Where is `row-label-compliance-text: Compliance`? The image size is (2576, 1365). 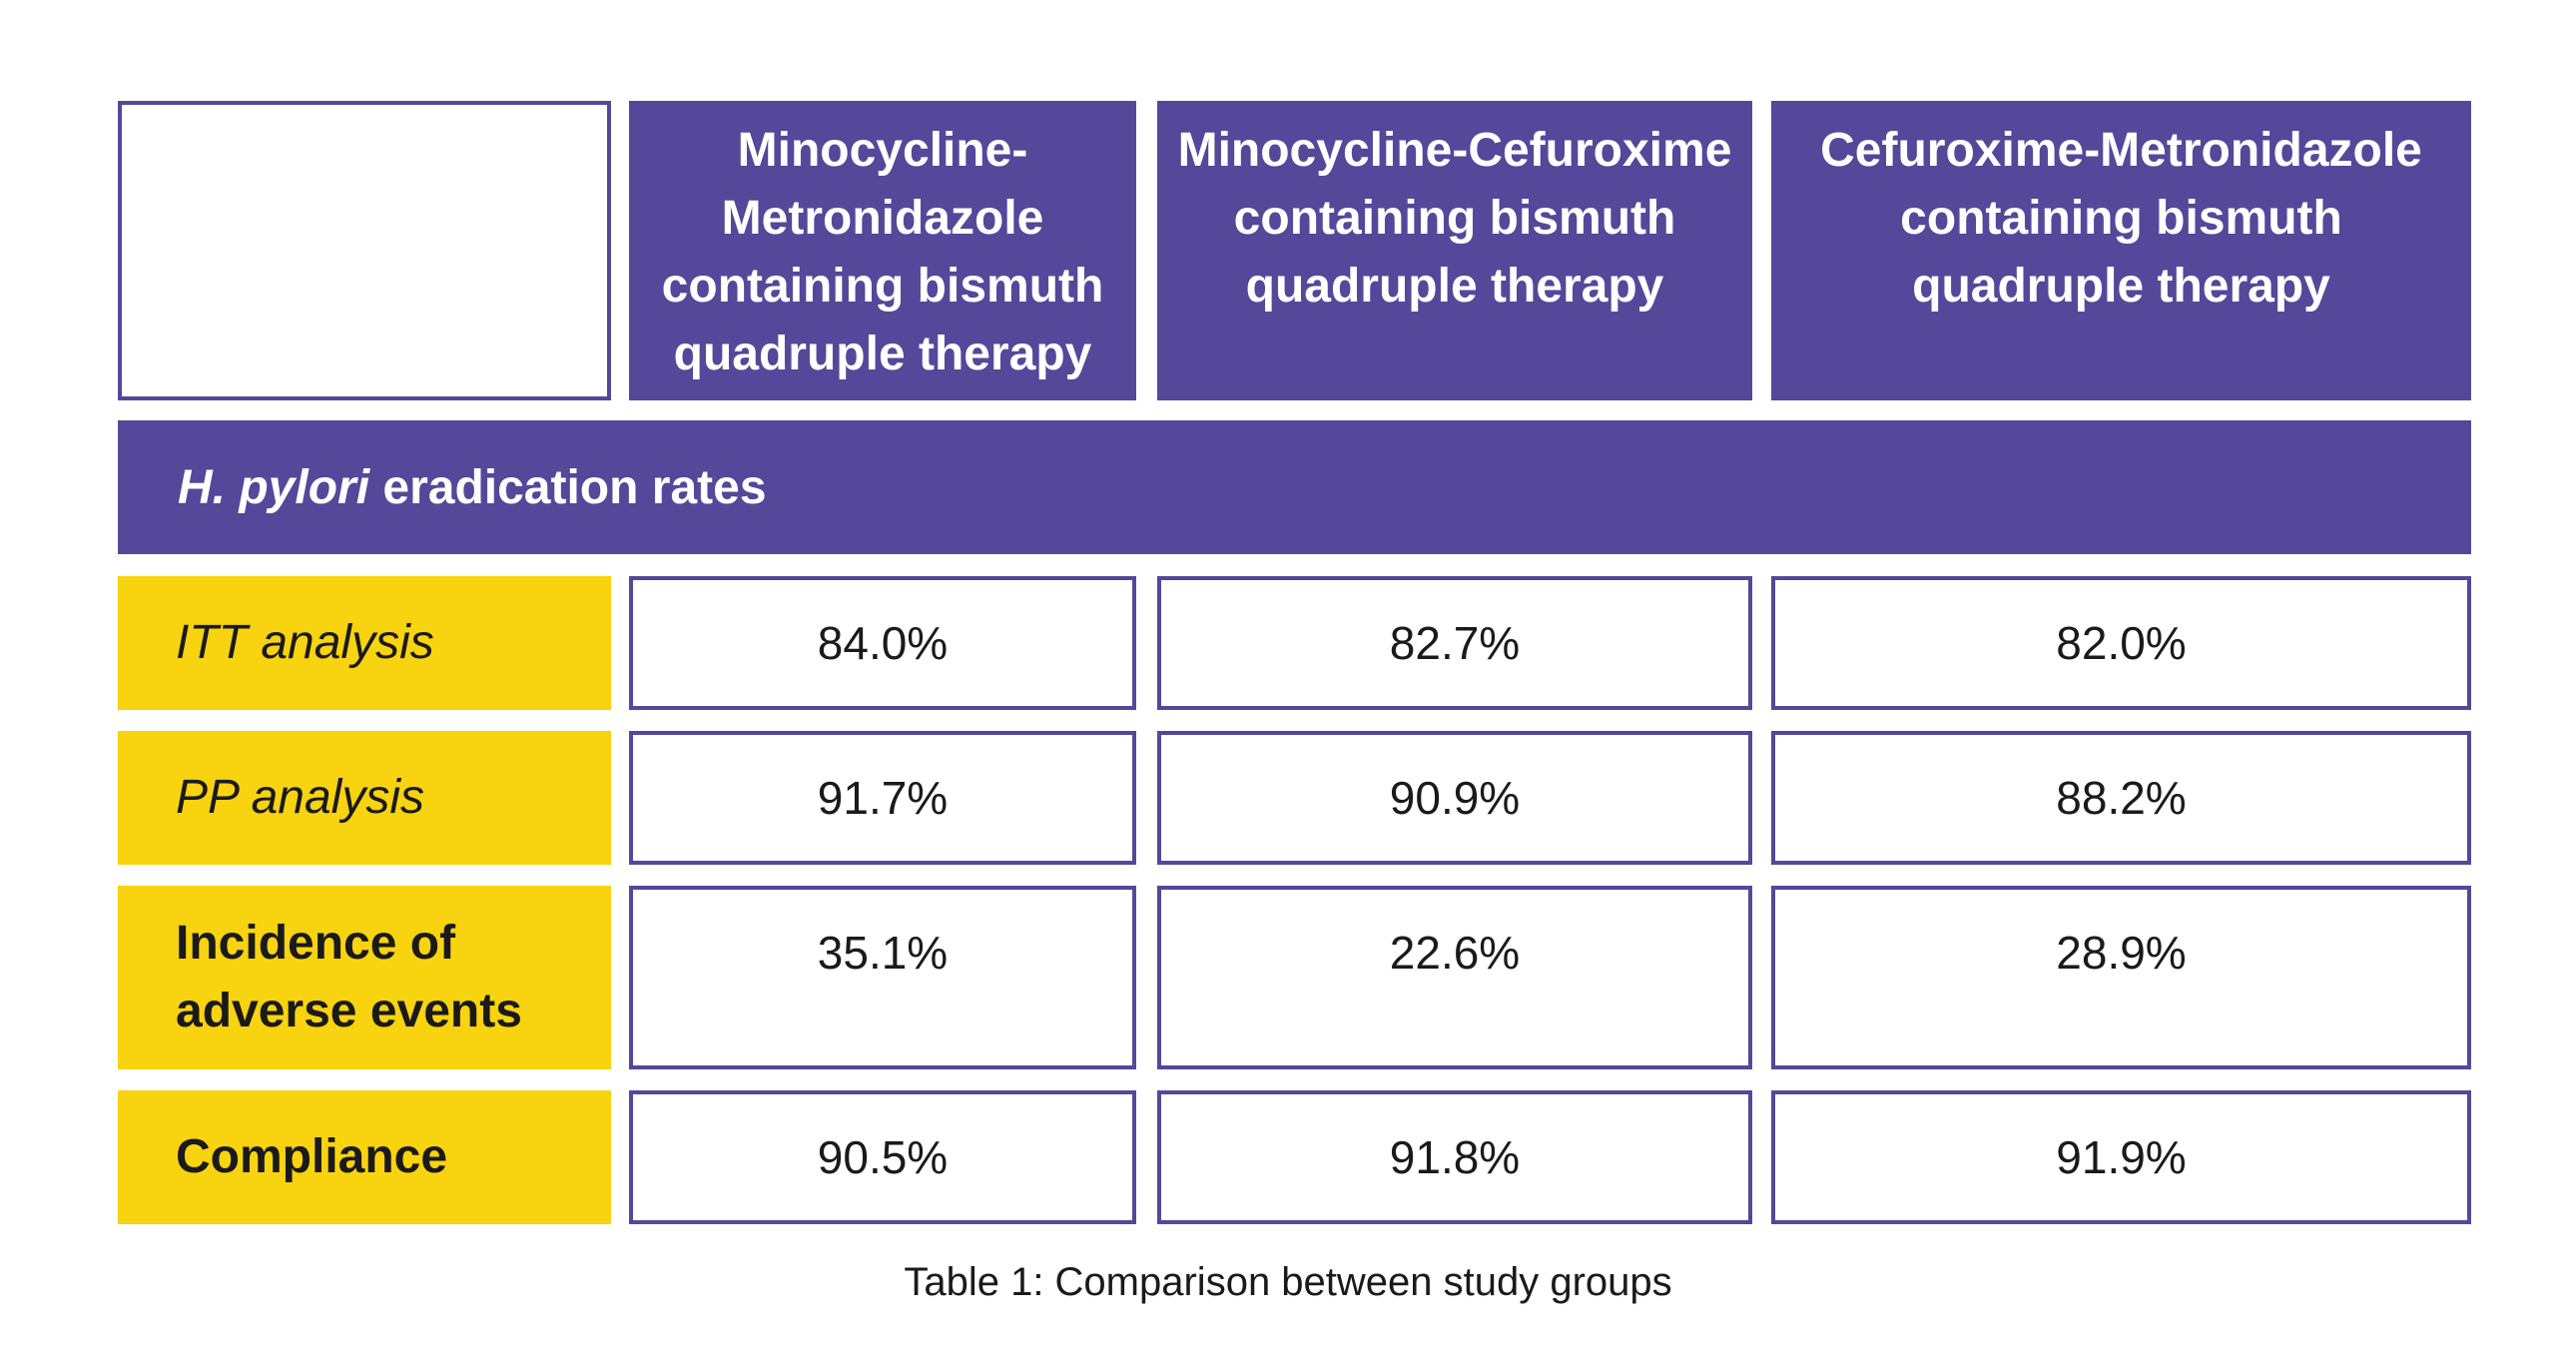 row-label-compliance-text: Compliance is located at coordinates (312, 1156).